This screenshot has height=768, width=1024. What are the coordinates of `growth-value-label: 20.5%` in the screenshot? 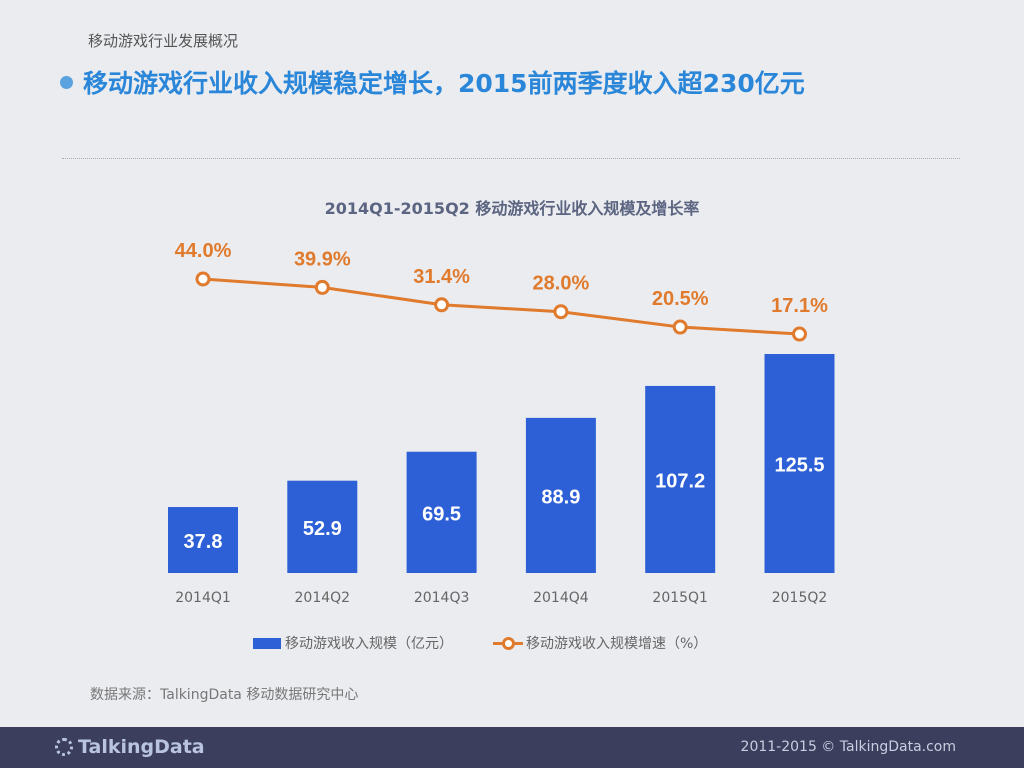 It's located at (680, 299).